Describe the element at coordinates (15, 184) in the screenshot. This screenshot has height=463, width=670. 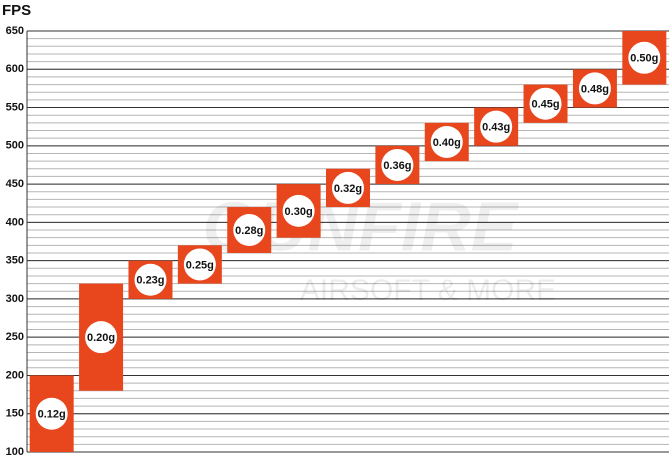
I see `y-tick-label: 450` at that location.